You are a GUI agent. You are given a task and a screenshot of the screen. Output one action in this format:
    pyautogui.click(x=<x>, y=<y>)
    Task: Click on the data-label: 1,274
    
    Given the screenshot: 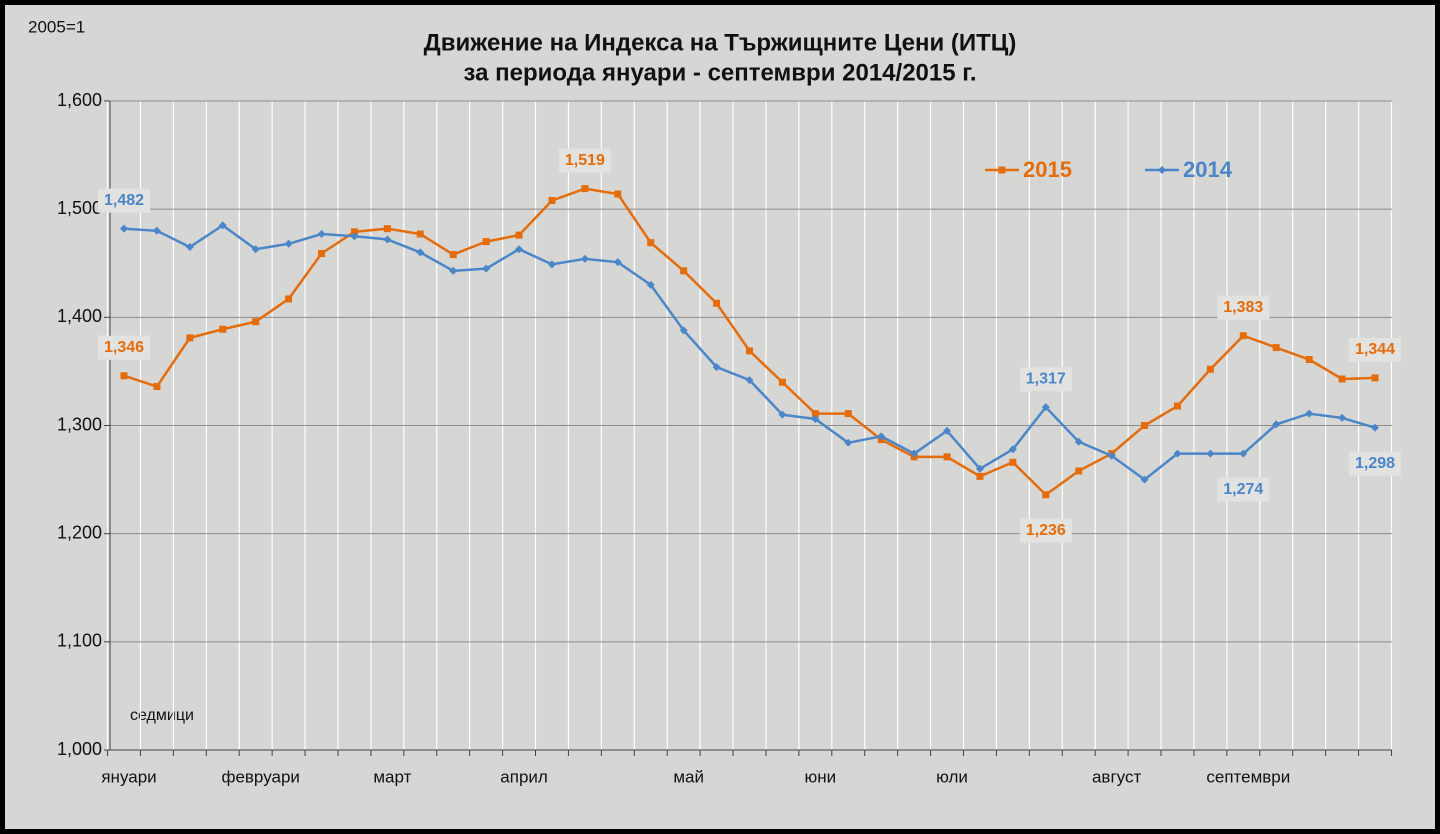 What is the action you would take?
    pyautogui.click(x=1243, y=489)
    